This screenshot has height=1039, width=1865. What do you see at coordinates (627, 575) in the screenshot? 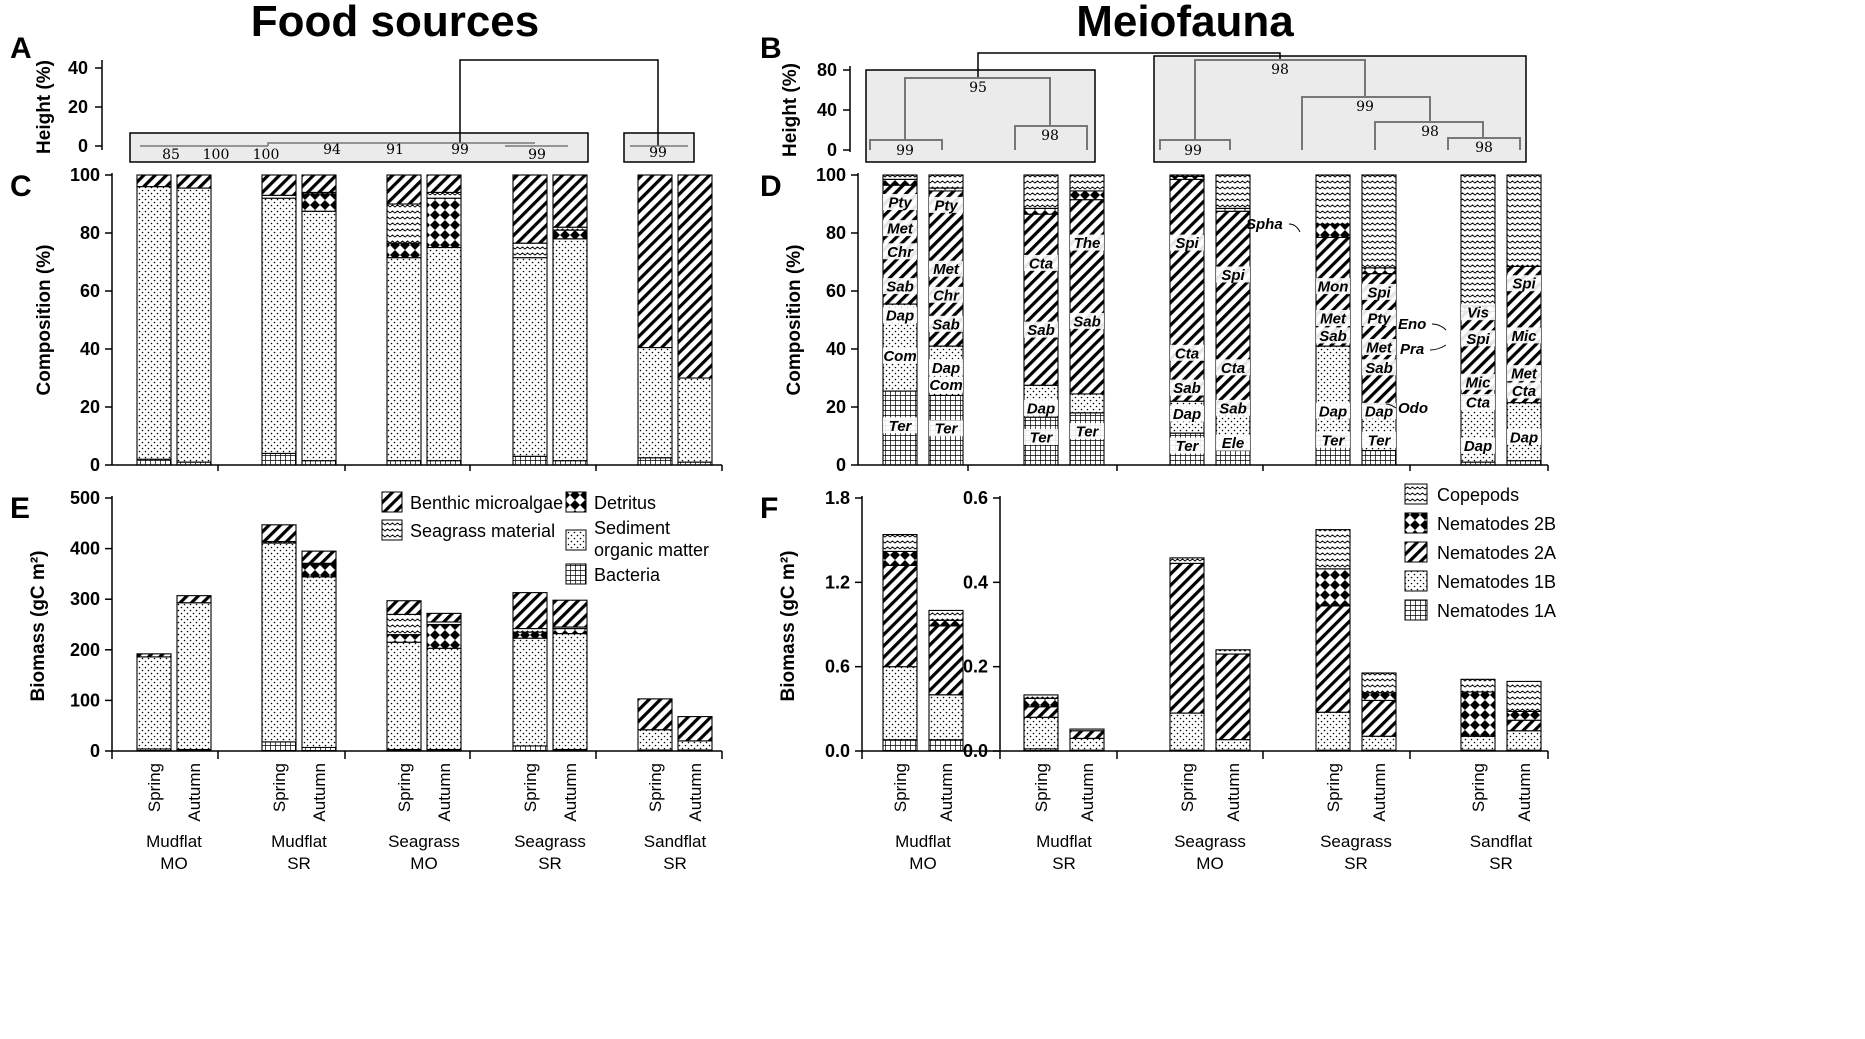
I see `legend-item: Bacteria` at bounding box center [627, 575].